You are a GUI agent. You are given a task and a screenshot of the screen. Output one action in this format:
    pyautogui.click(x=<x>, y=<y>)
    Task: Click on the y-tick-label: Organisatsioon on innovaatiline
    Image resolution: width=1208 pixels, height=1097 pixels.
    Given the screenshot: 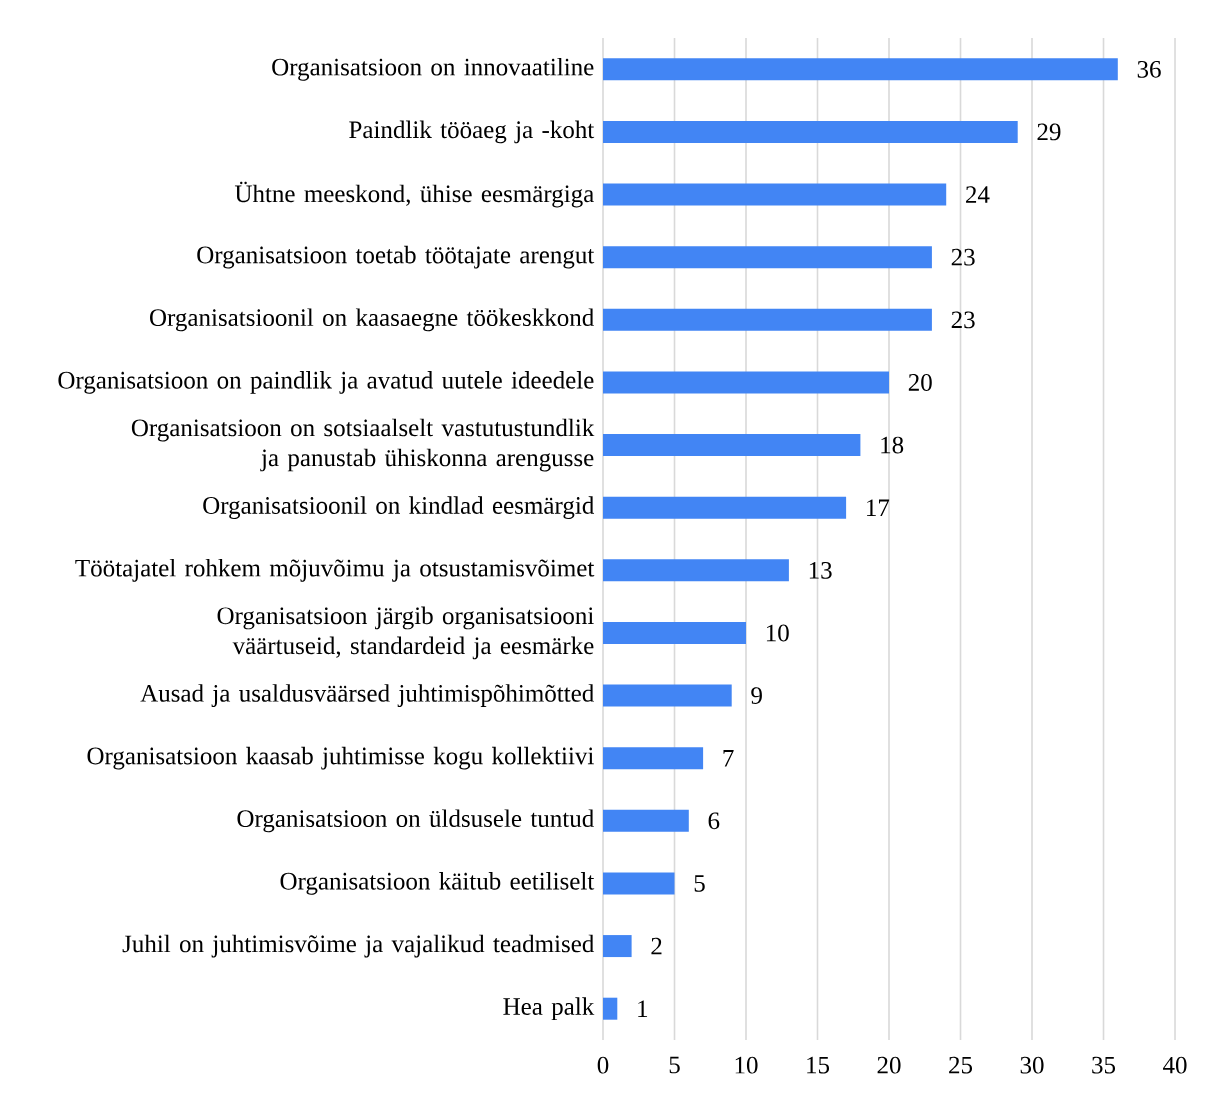 What is the action you would take?
    pyautogui.click(x=433, y=69)
    